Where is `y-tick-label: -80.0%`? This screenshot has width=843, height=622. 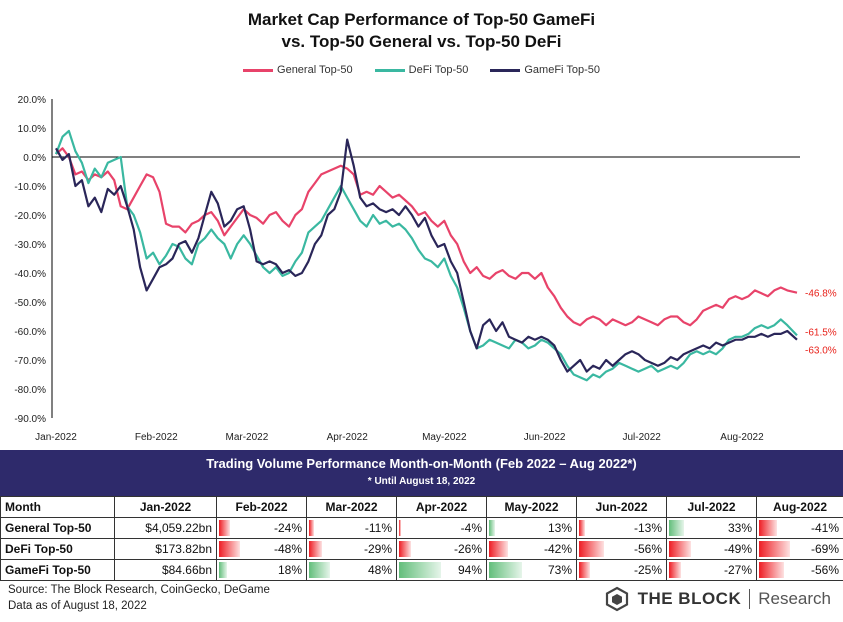
y-tick-label: -80.0% is located at coordinates (30, 390).